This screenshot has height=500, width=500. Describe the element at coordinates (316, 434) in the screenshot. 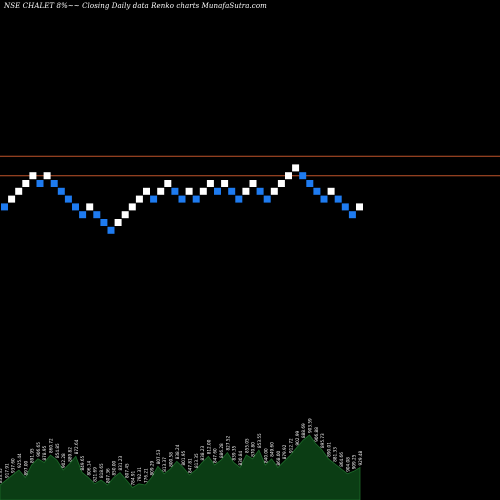

I see `volume-label: 906.88` at that location.